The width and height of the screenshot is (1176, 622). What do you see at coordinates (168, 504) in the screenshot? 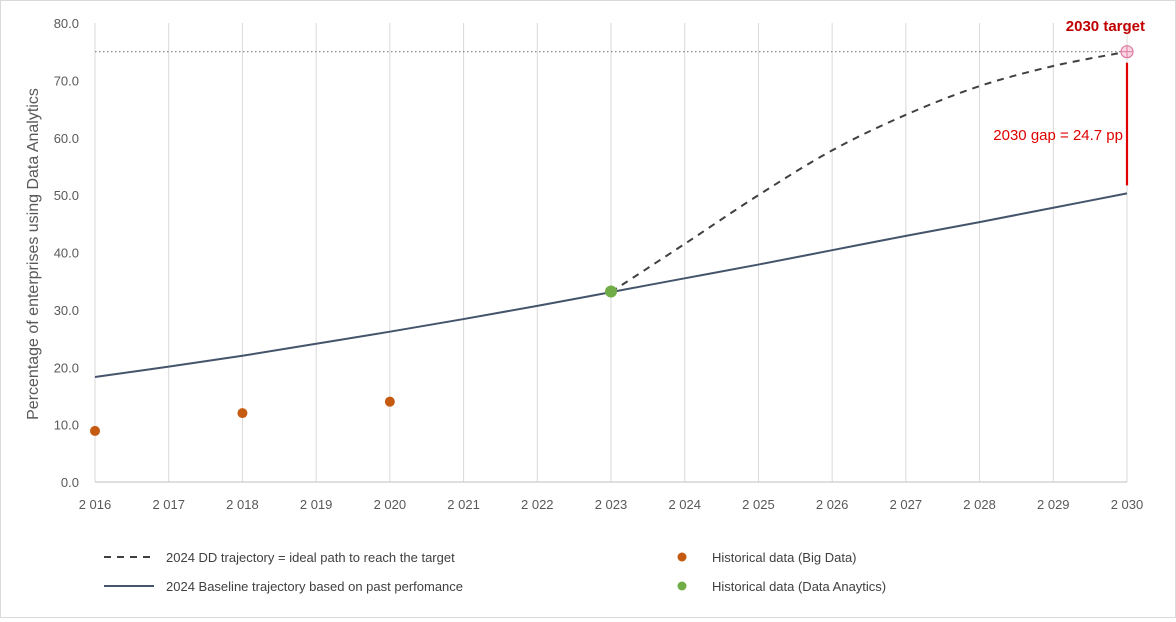
I see `x-tick-label: 2 017` at bounding box center [168, 504].